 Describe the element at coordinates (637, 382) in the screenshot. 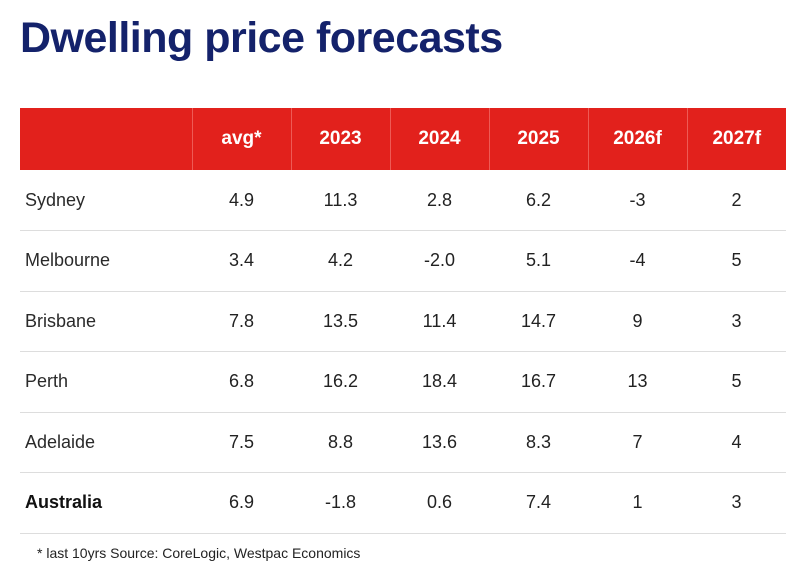

I see `cell-2026f: 13` at that location.